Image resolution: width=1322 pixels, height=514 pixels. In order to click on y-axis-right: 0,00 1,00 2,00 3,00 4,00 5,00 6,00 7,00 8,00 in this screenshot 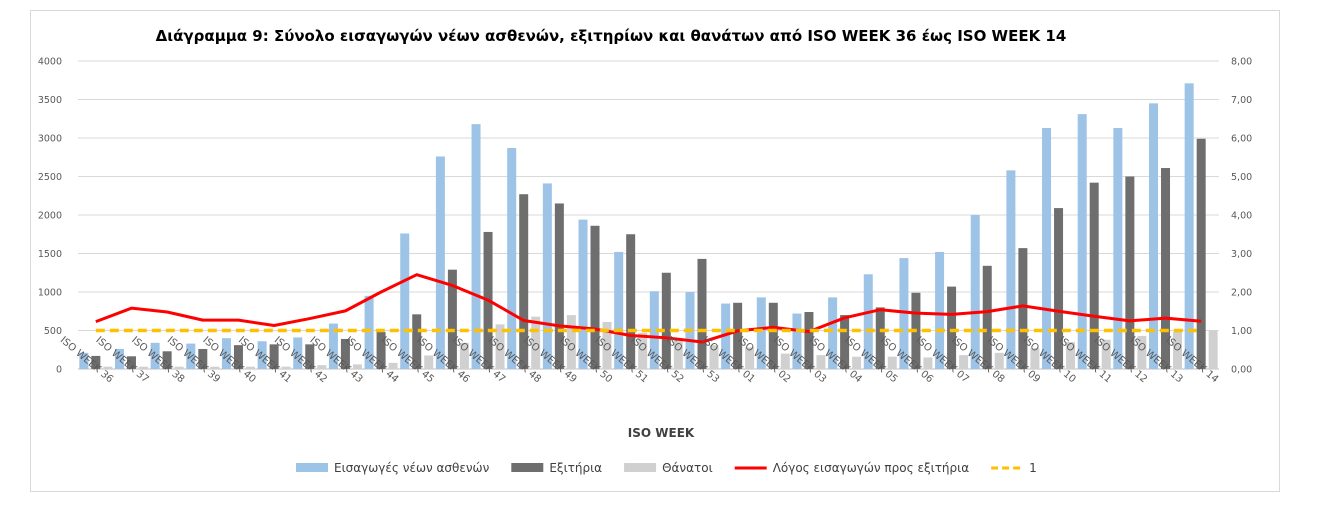, I will do `click(1241, 216)`.